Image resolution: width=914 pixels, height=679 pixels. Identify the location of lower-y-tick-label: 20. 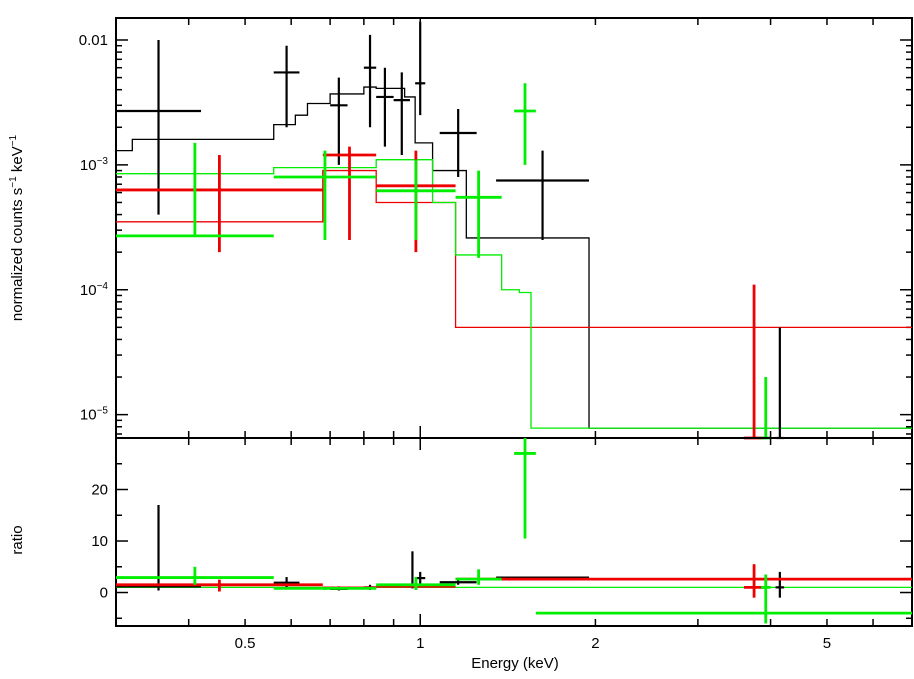
(99, 490).